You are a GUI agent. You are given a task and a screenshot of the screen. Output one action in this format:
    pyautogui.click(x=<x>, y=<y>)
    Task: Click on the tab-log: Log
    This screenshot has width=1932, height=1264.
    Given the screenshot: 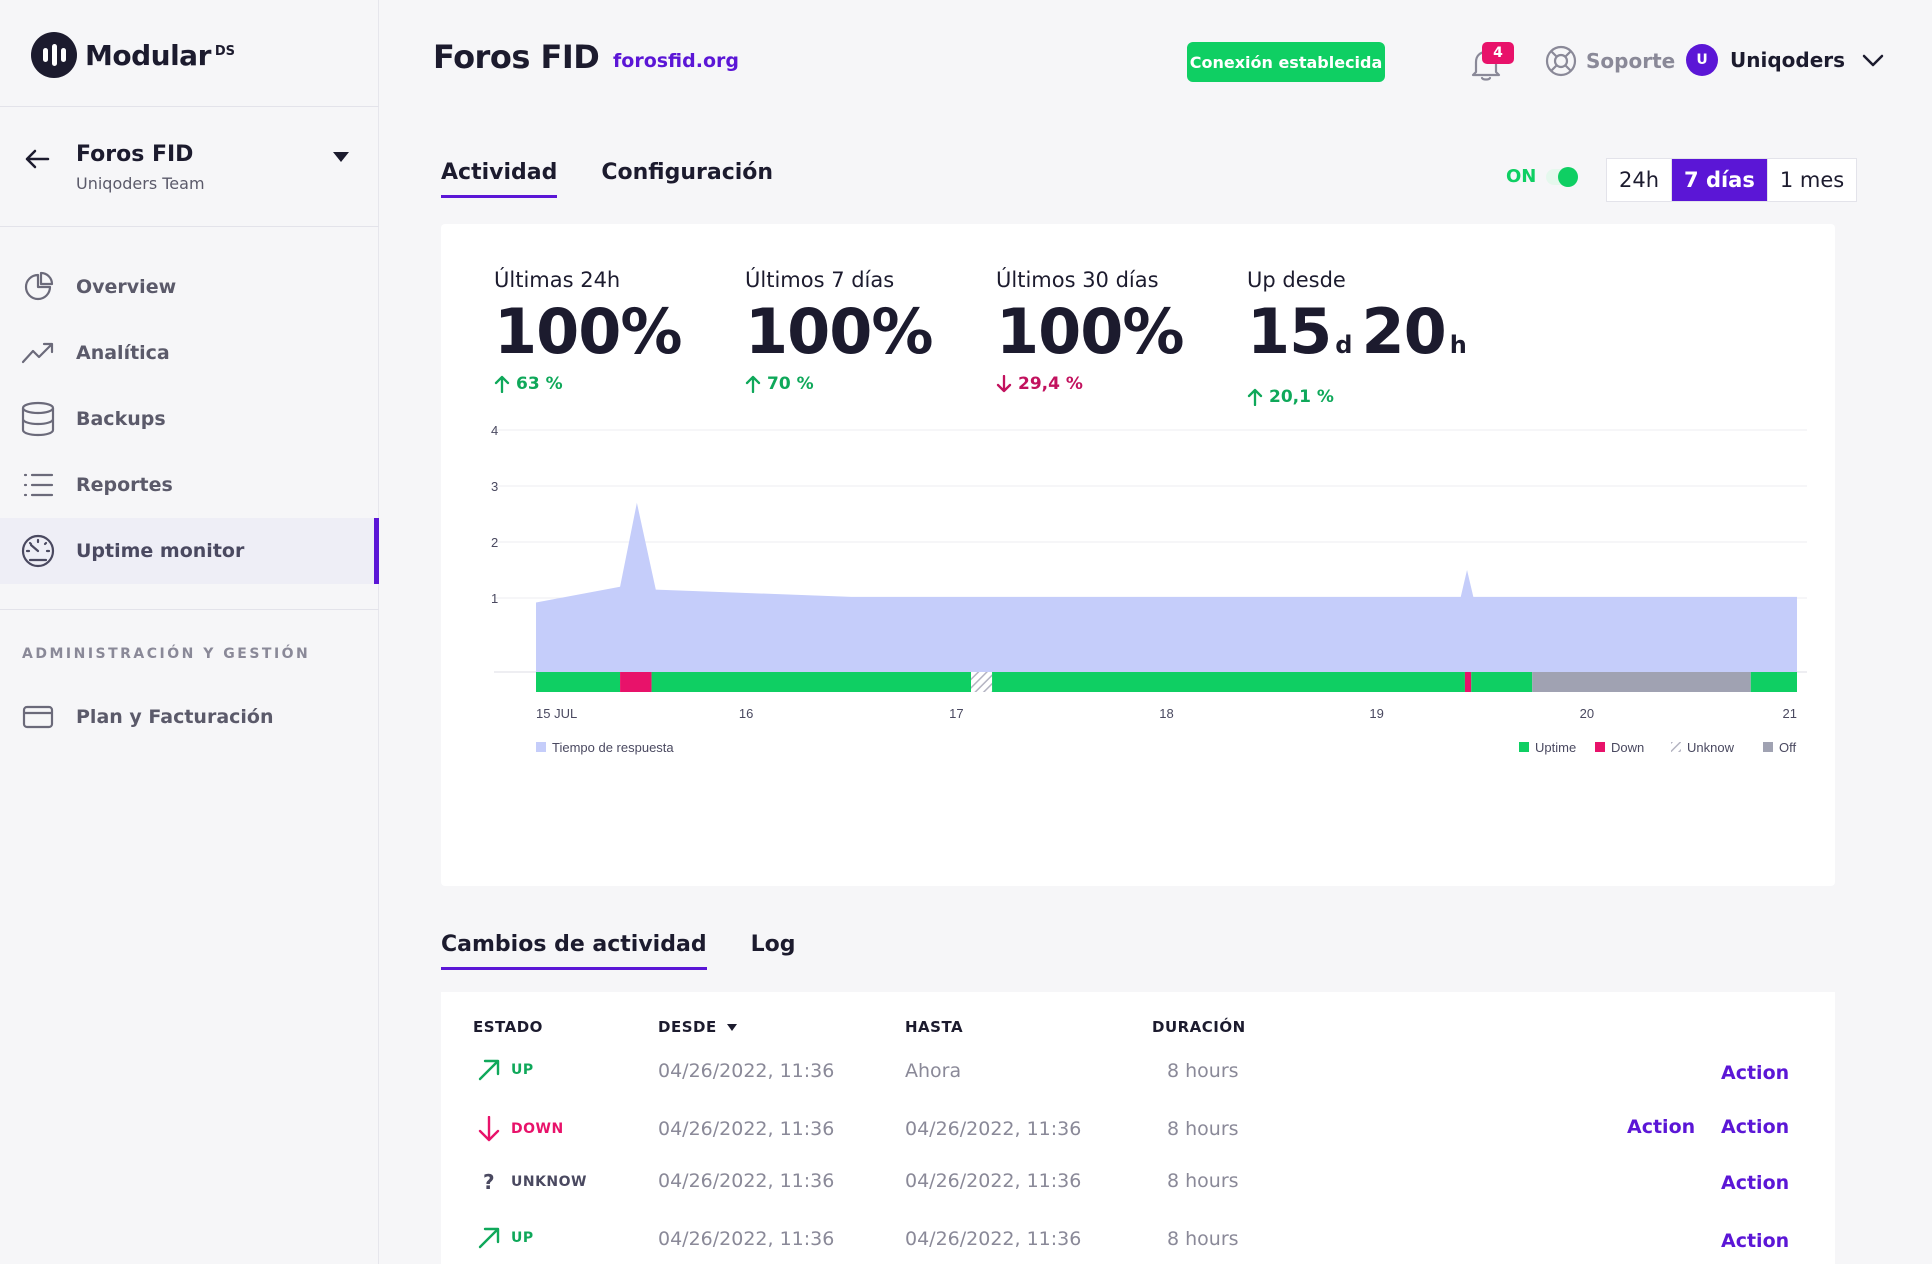 What is the action you would take?
    pyautogui.click(x=773, y=944)
    